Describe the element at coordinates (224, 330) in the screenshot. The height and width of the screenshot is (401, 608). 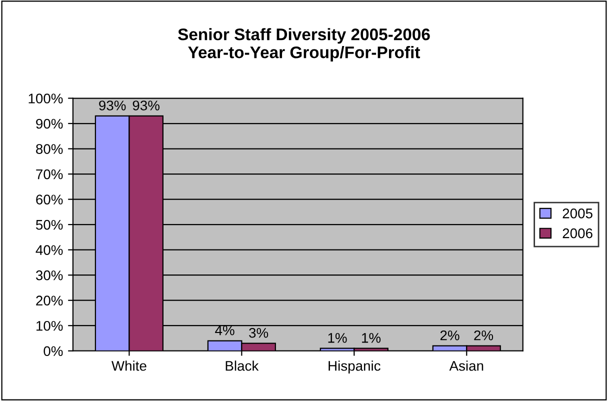
I see `data-label: 4%` at that location.